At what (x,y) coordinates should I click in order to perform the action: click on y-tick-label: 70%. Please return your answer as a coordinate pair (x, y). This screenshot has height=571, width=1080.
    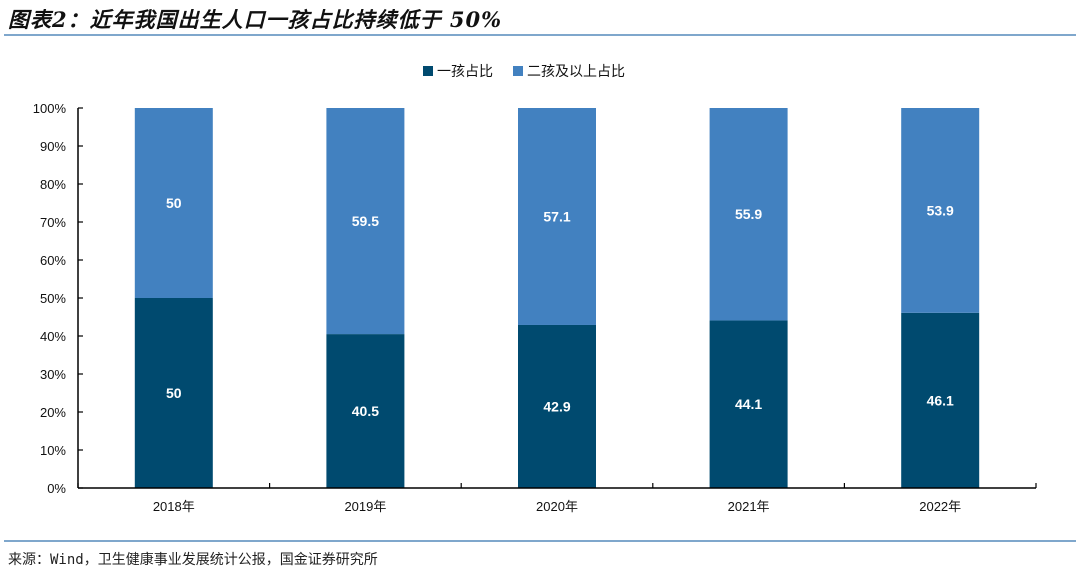
    Looking at the image, I should click on (53, 222).